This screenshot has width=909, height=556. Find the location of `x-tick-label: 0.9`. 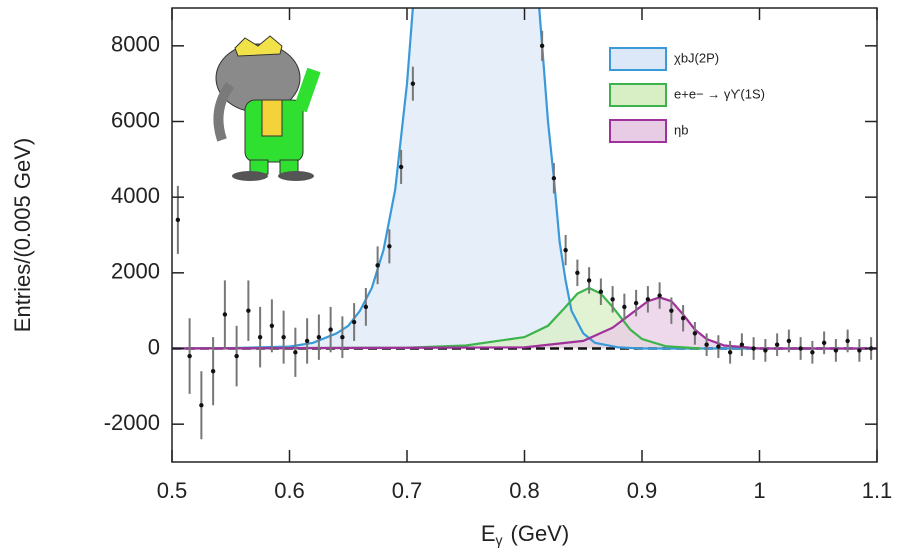

x-tick-label: 0.9 is located at coordinates (642, 490).